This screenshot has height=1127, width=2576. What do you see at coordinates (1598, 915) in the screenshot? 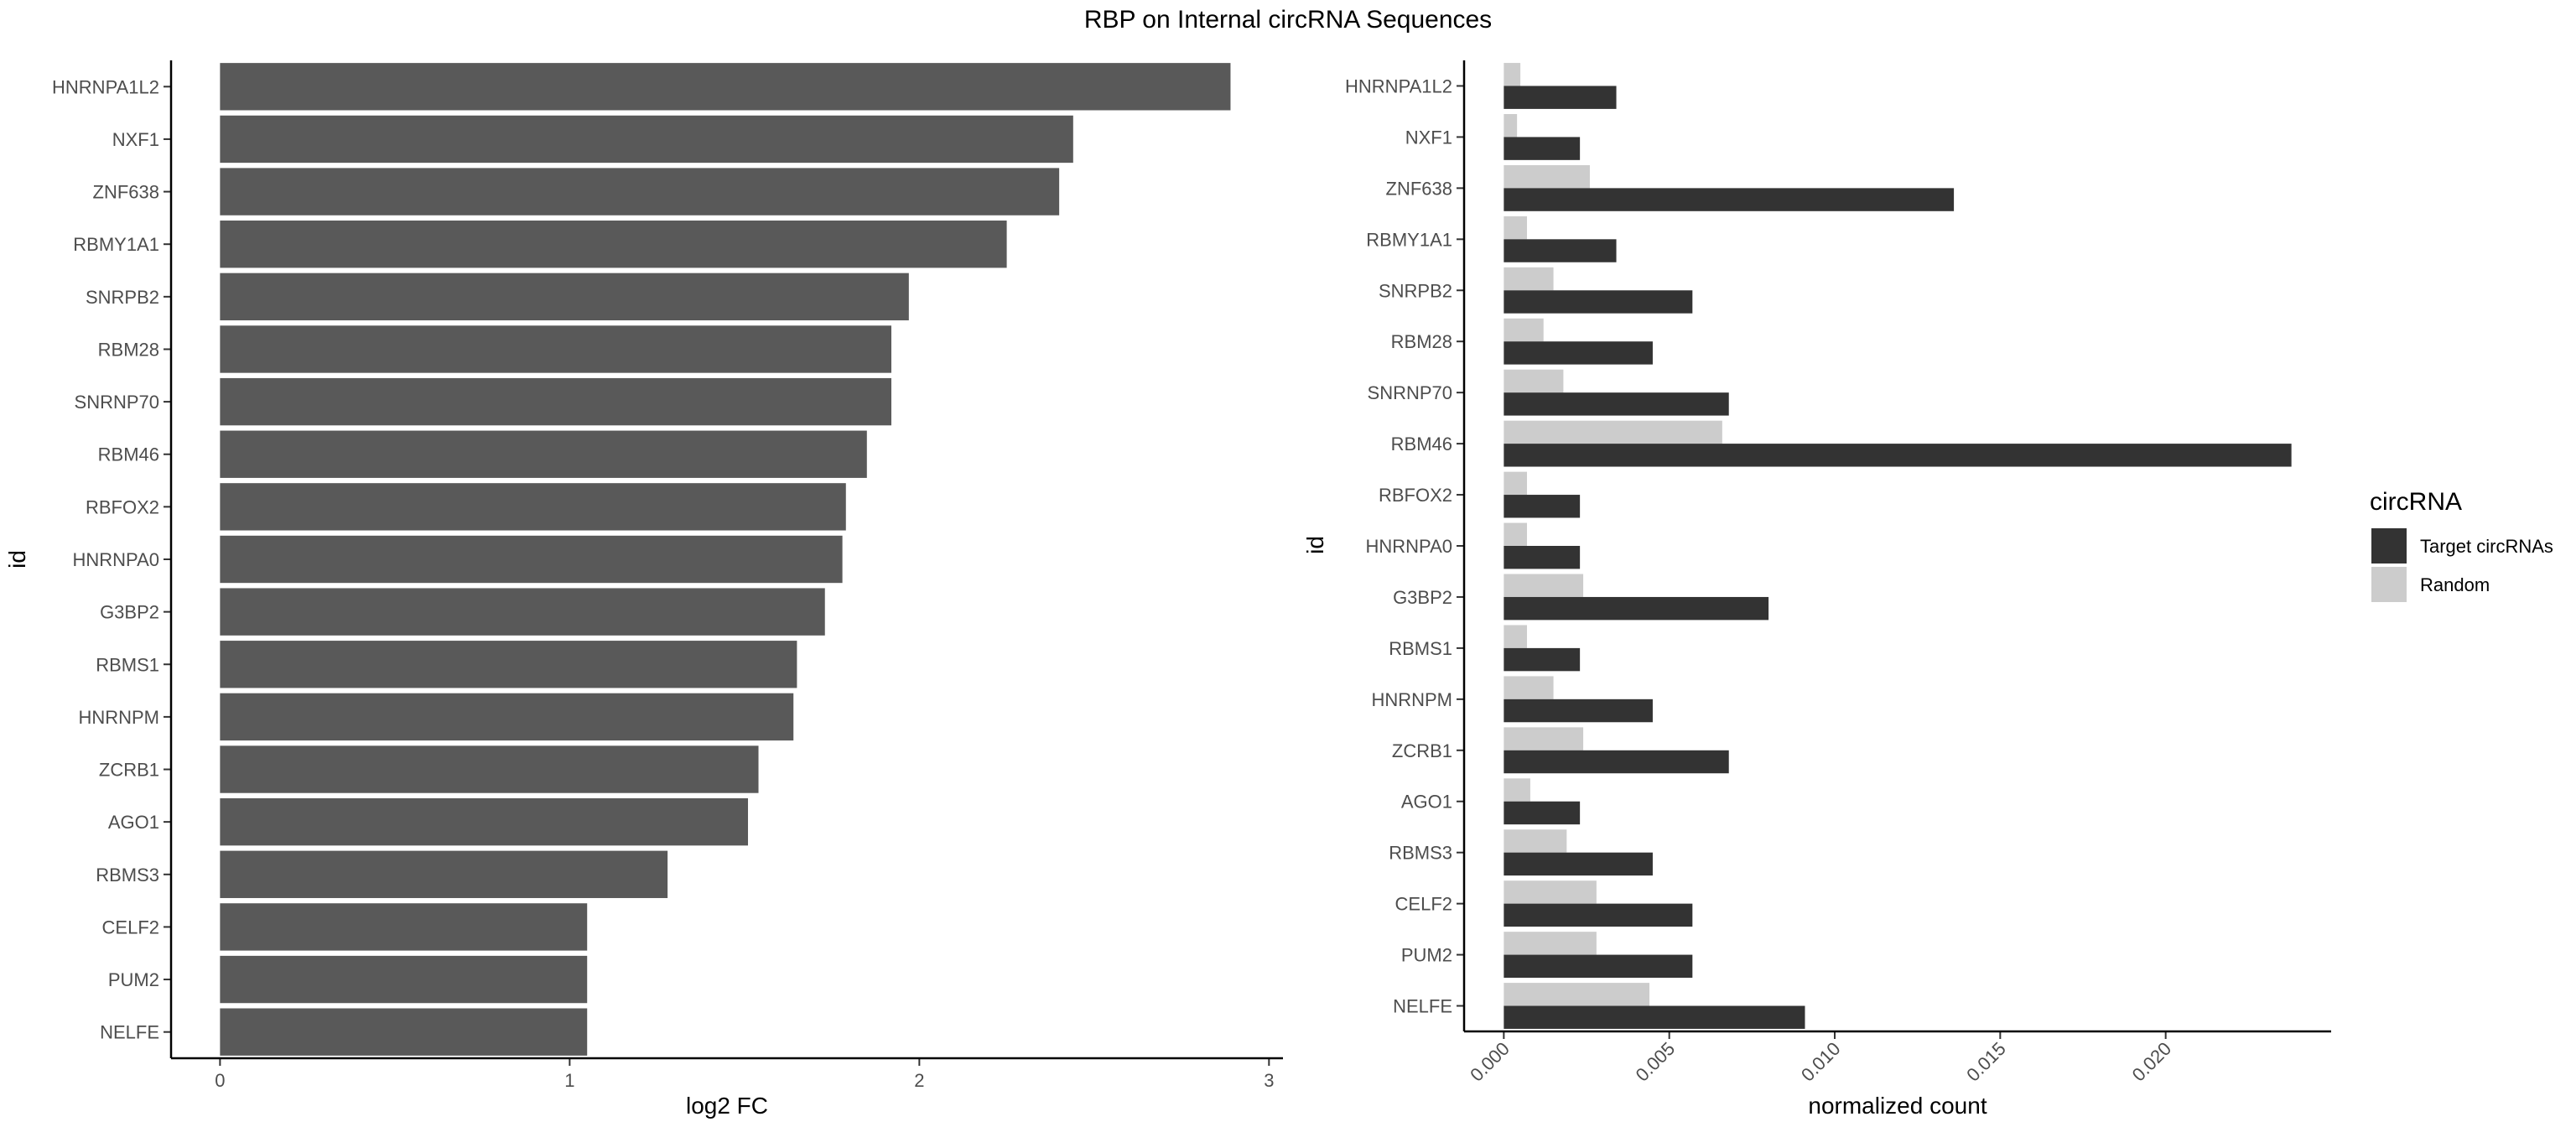
I see `bar-target-celf2` at bounding box center [1598, 915].